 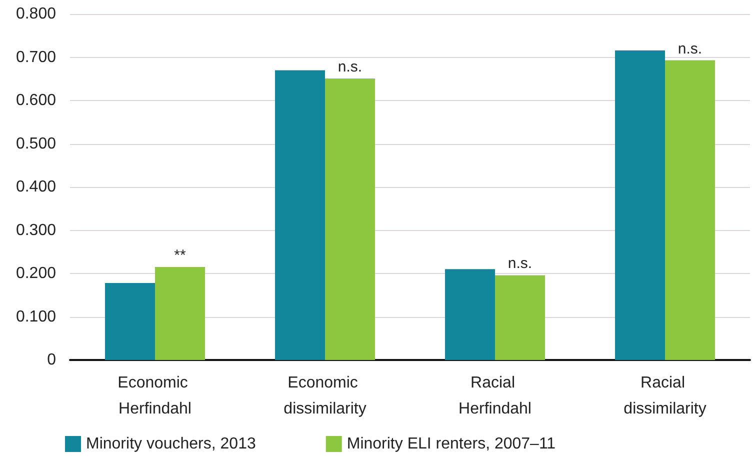 What do you see at coordinates (36, 317) in the screenshot?
I see `y-tick-label: 0.100` at bounding box center [36, 317].